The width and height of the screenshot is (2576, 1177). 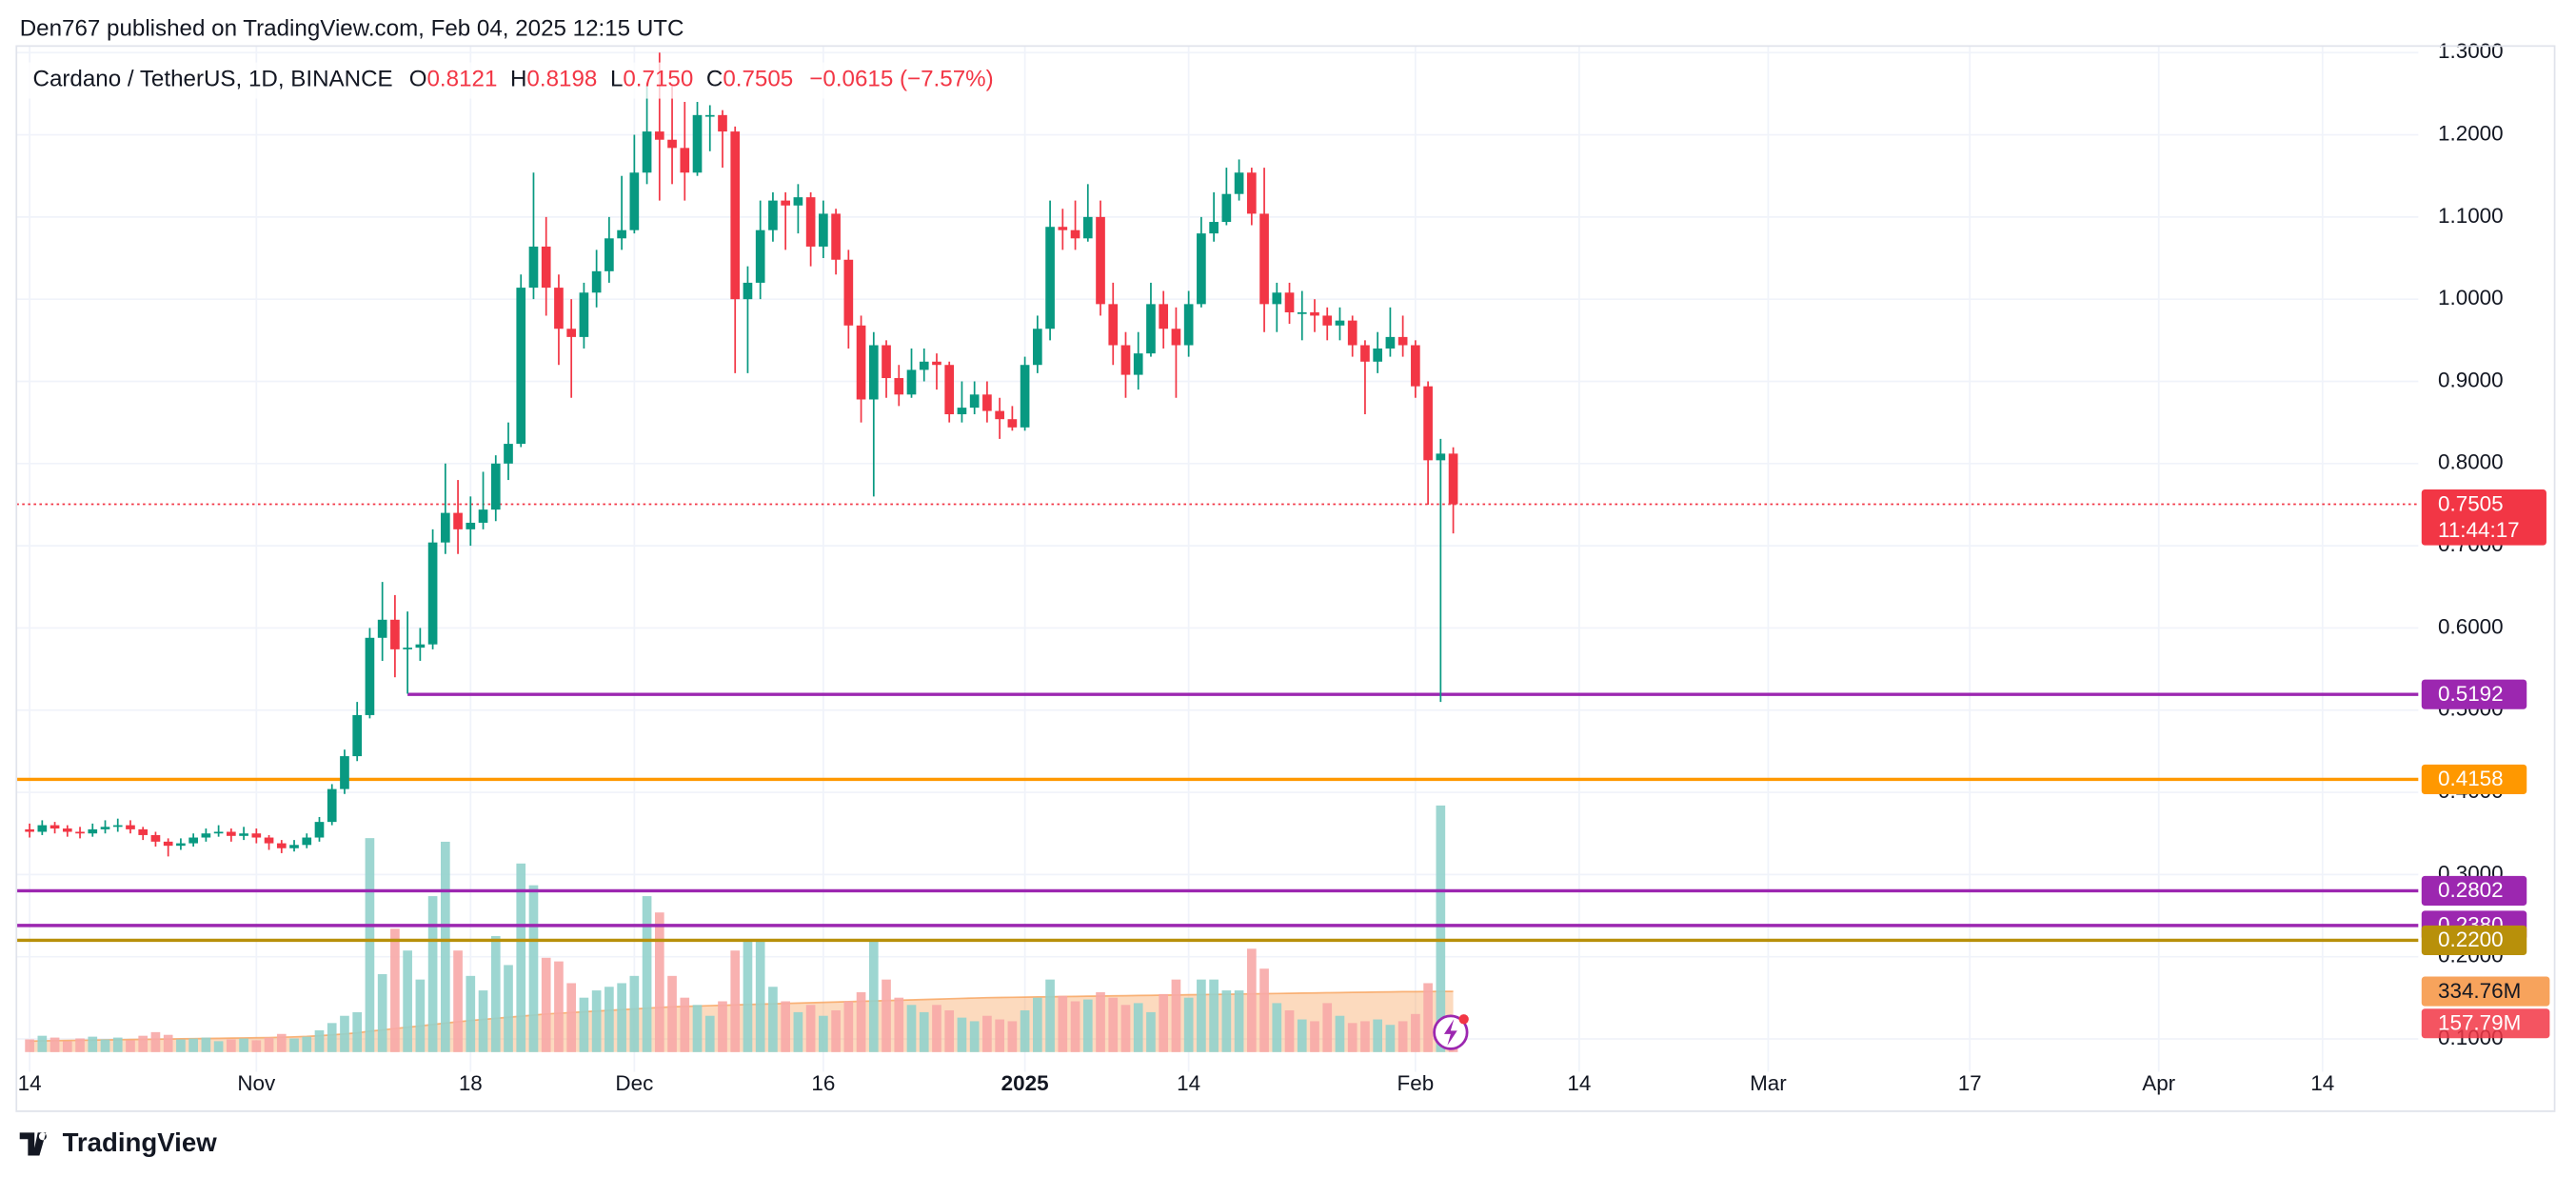 I want to click on legend-change: −0.0615 (−7.57%), so click(x=901, y=79).